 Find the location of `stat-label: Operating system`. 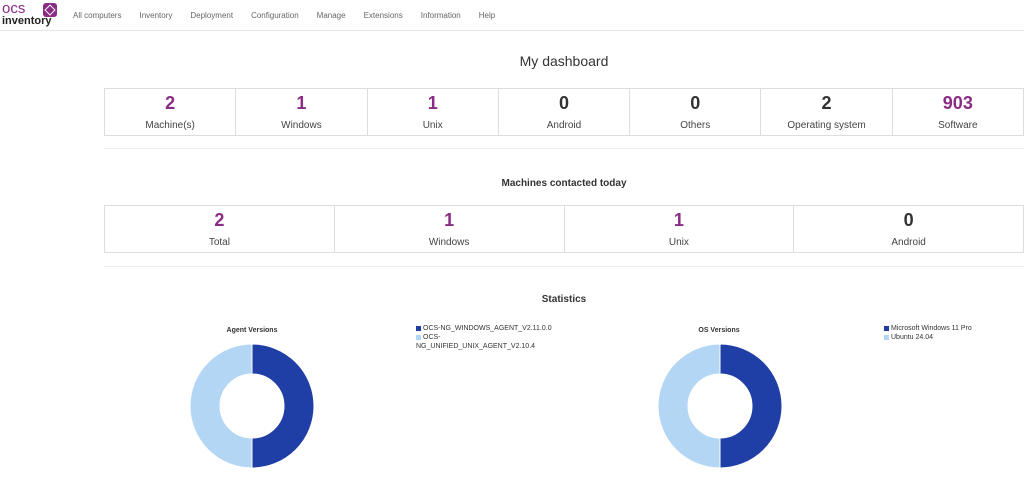

stat-label: Operating system is located at coordinates (826, 125).